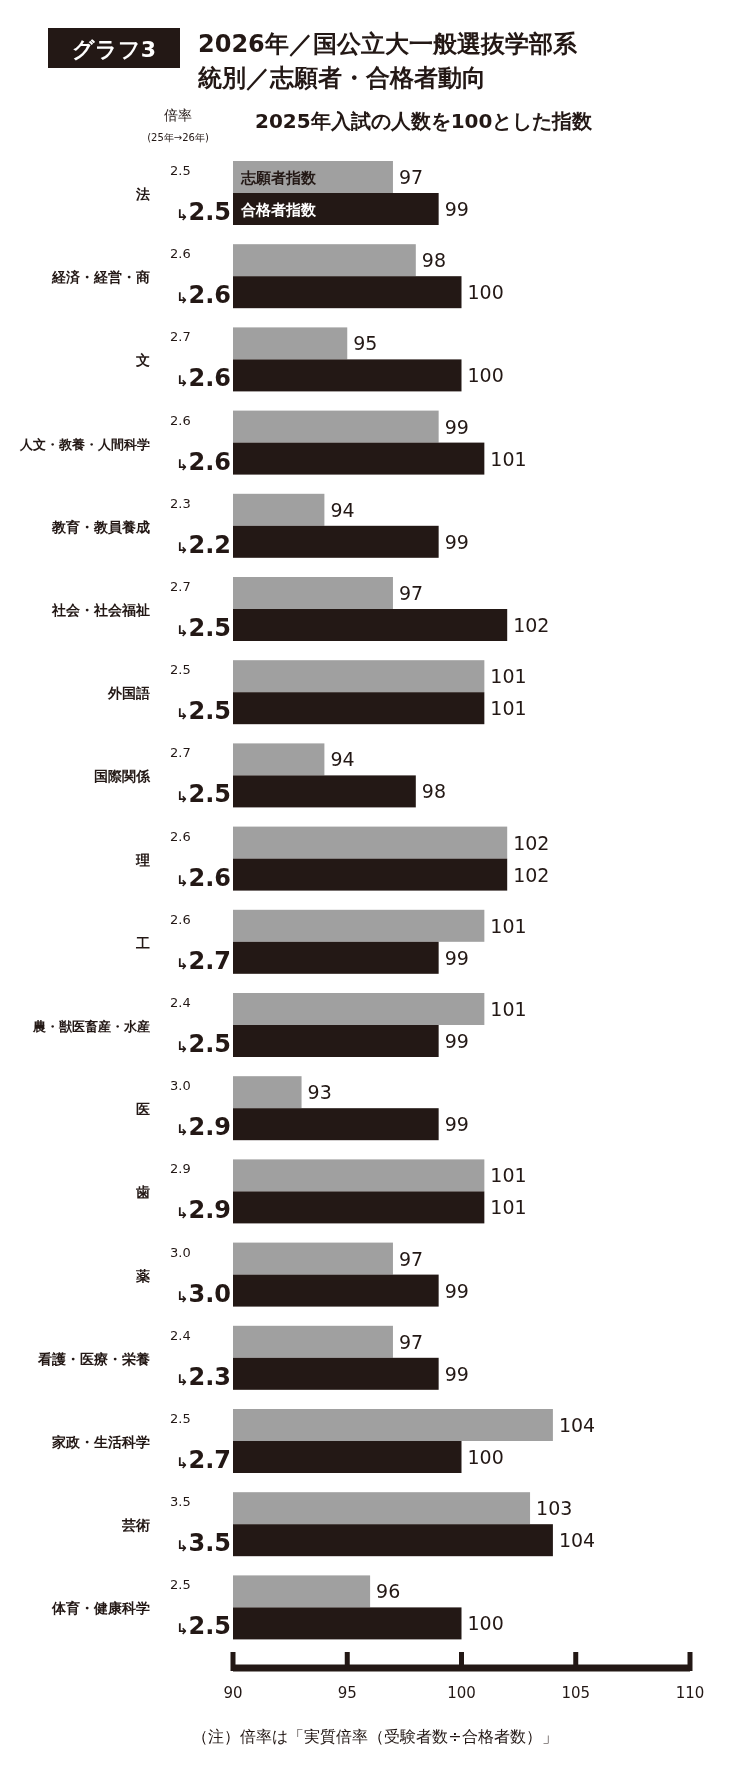 This screenshot has height=1780, width=750. I want to click on y-tick-label: 経済・経営・商, so click(100, 277).